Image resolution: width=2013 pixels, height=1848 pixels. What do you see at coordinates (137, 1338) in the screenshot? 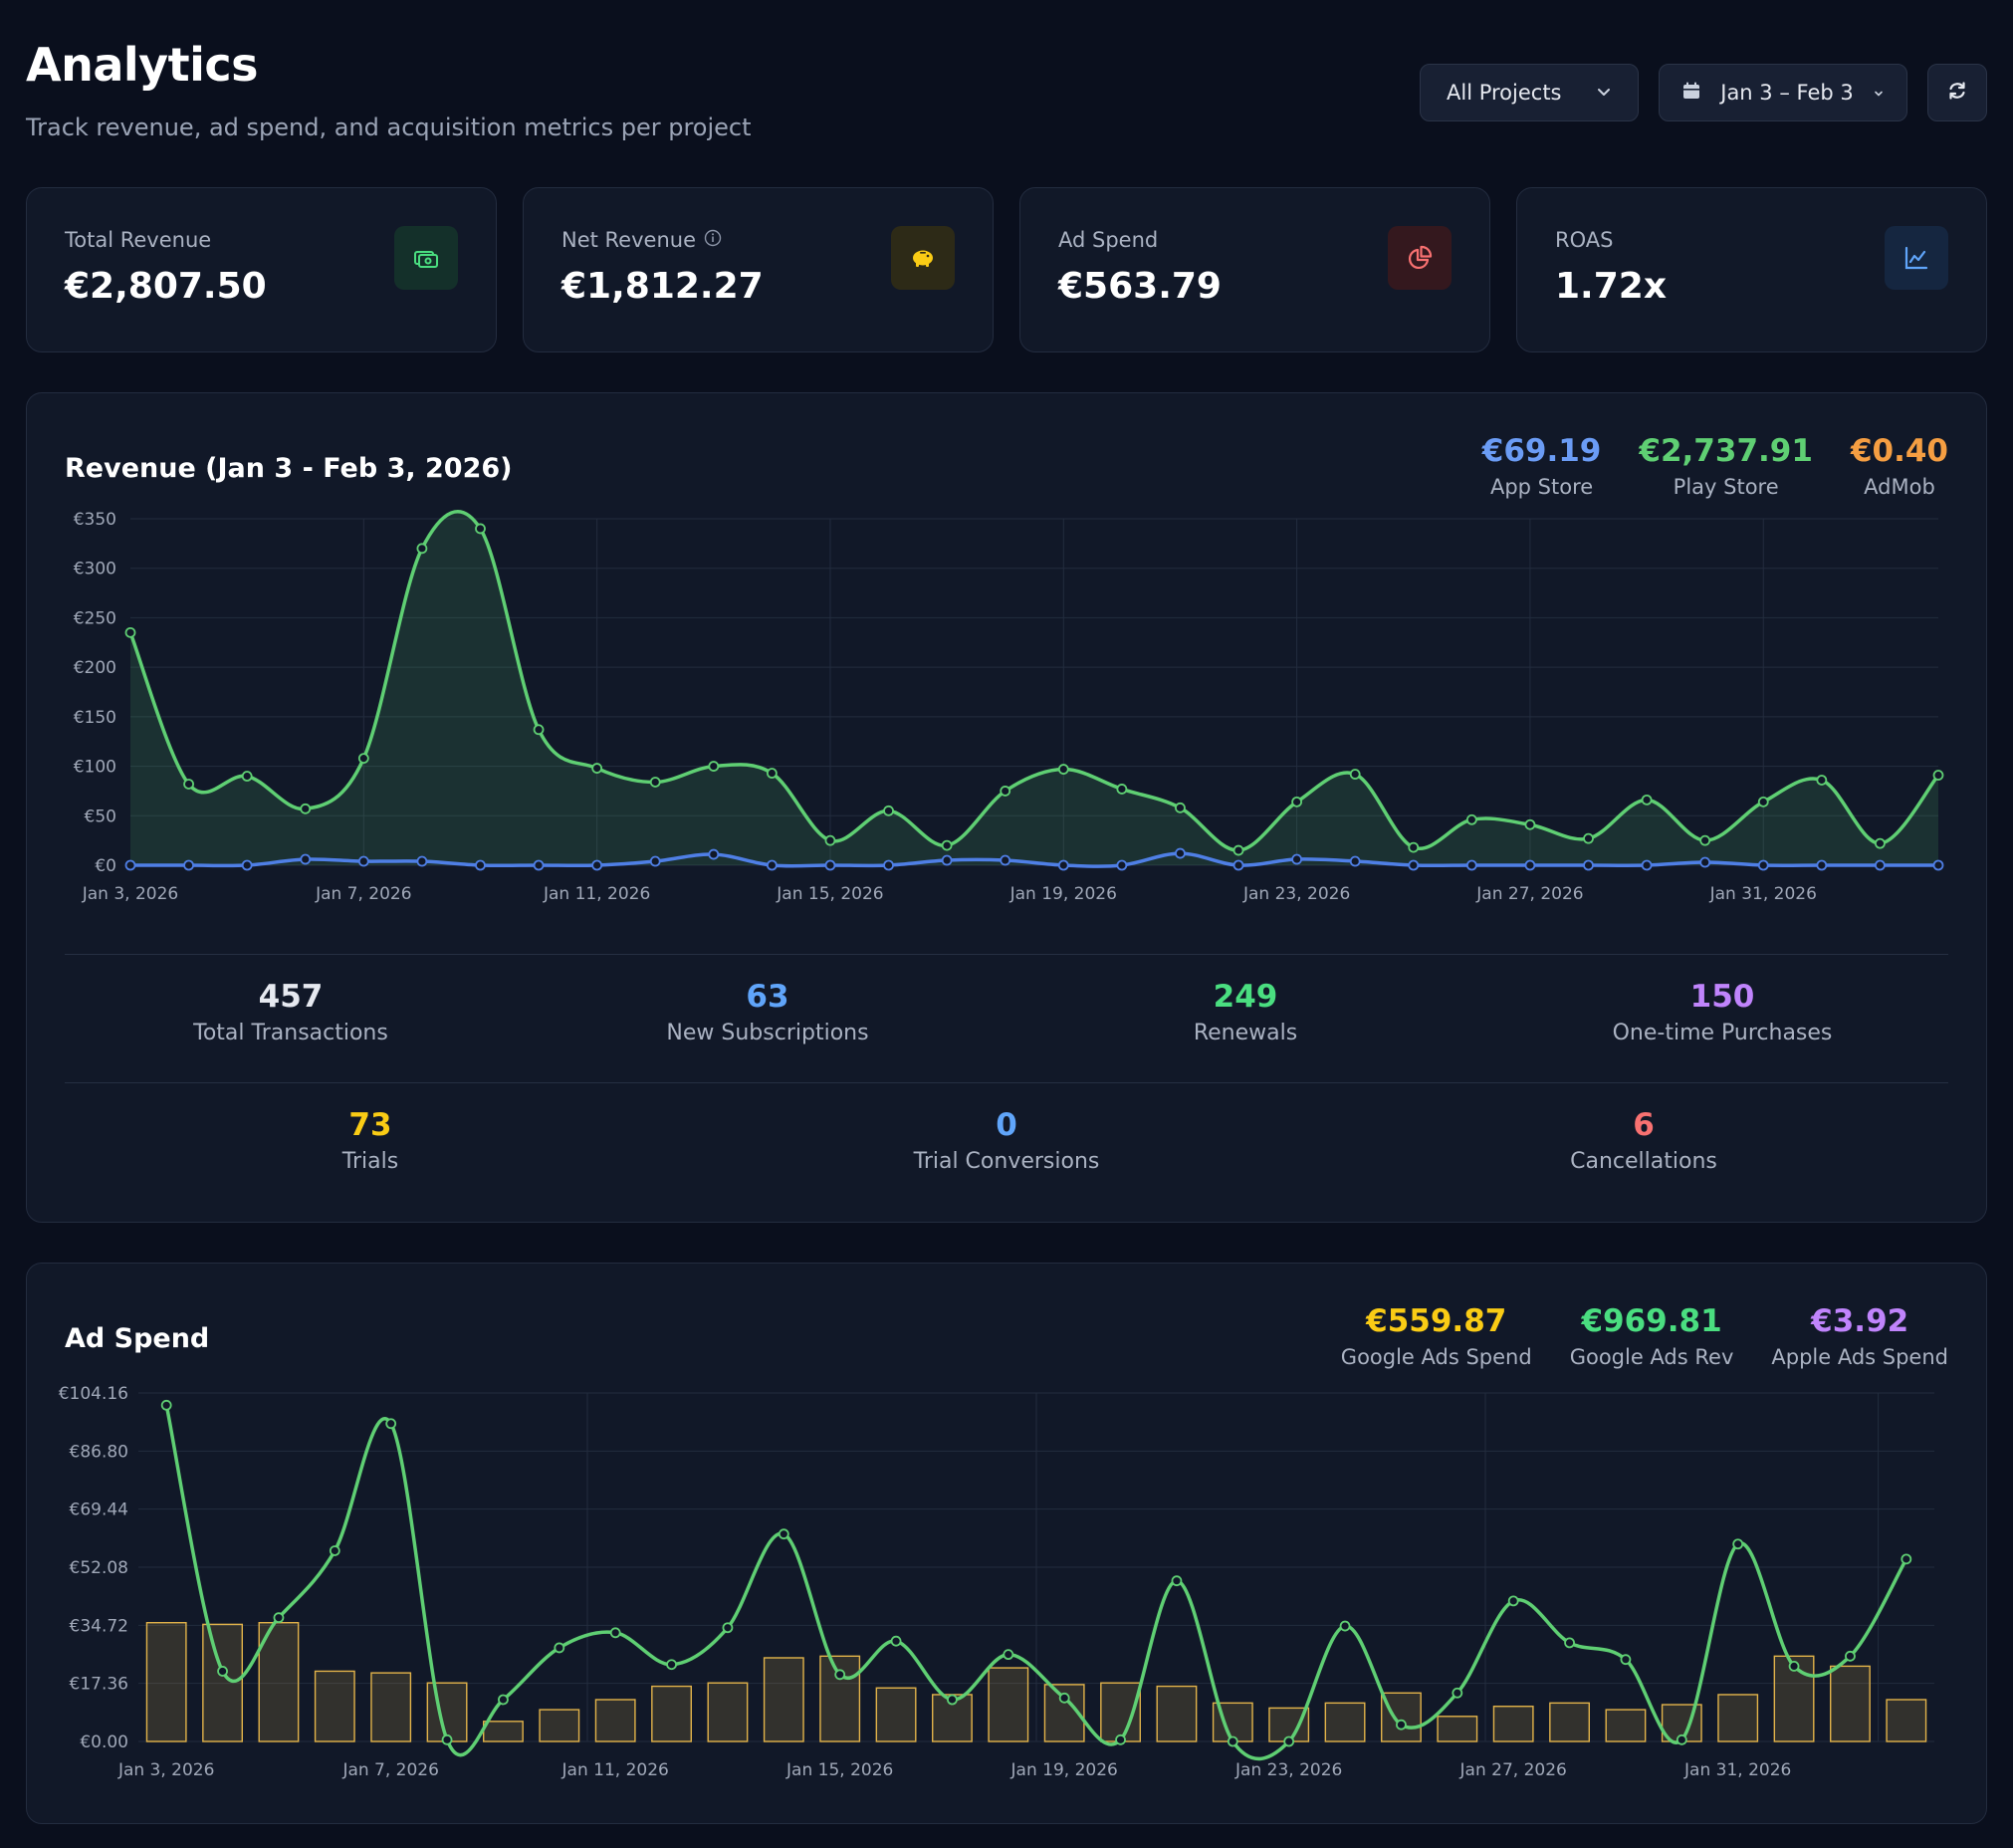
I see `ad-spend-title: Ad Spend` at bounding box center [137, 1338].